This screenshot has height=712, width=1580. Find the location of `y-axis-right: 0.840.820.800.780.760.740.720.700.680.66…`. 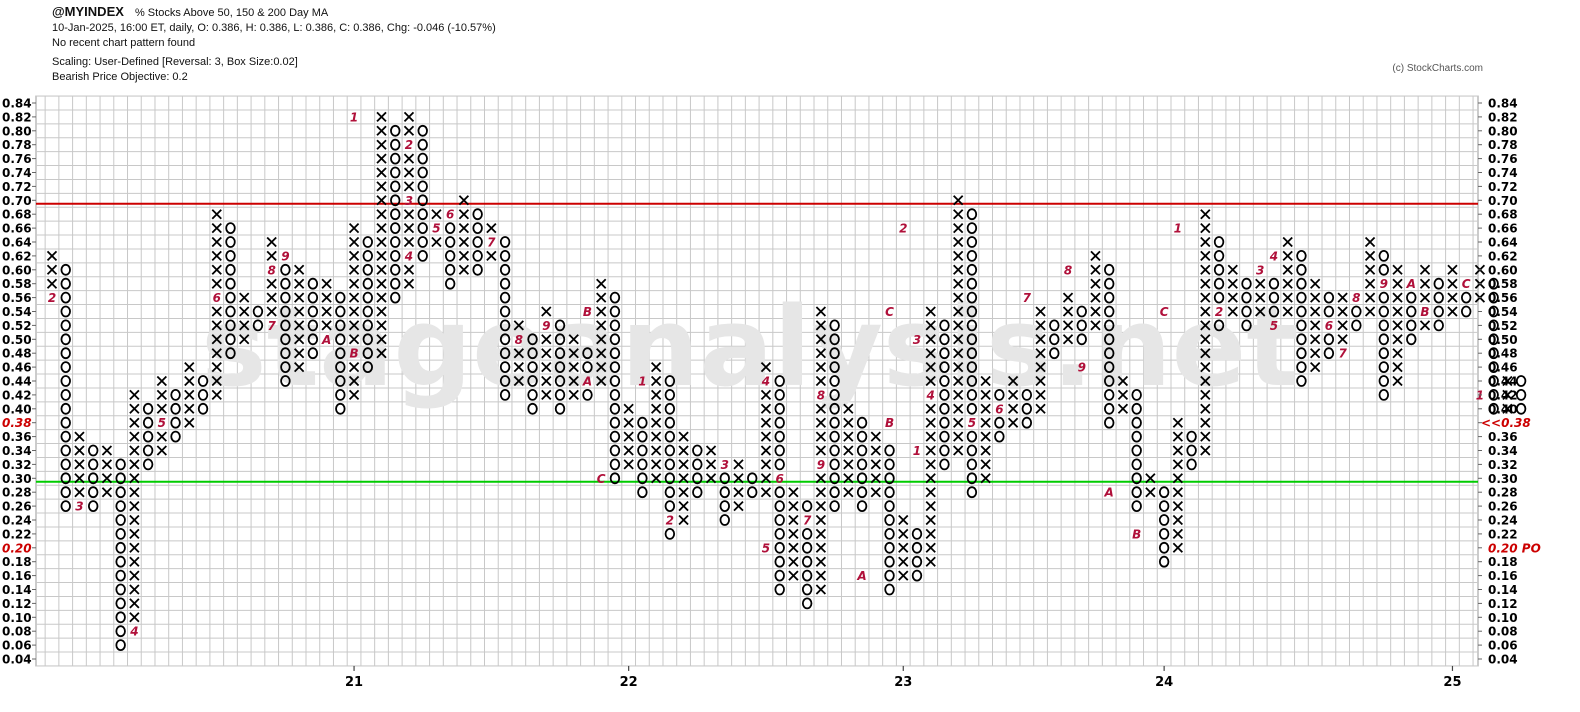

y-axis-right: 0.840.820.800.780.760.740.720.700.680.66… is located at coordinates (1509, 382).